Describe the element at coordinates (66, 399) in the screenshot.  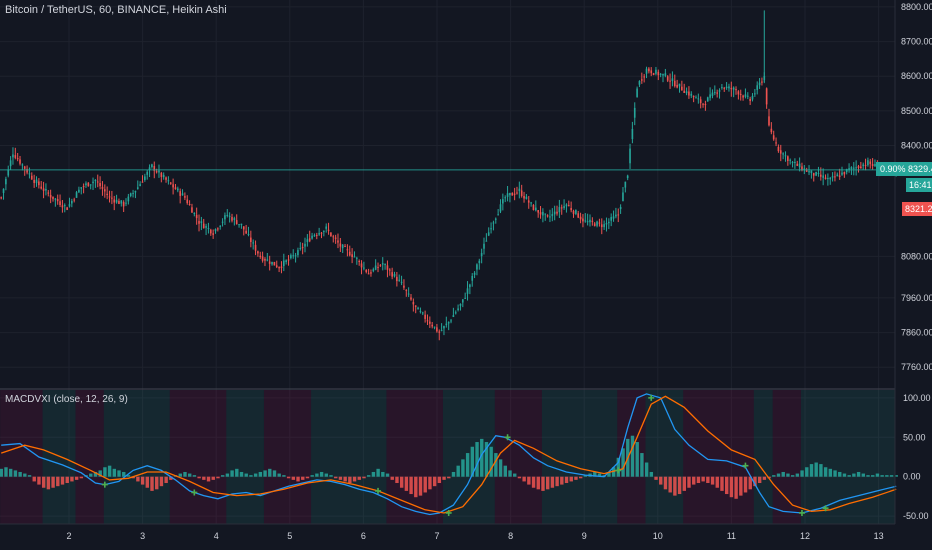
I see `indicator-title: MACDVXI (close, 12, 26, 9)` at that location.